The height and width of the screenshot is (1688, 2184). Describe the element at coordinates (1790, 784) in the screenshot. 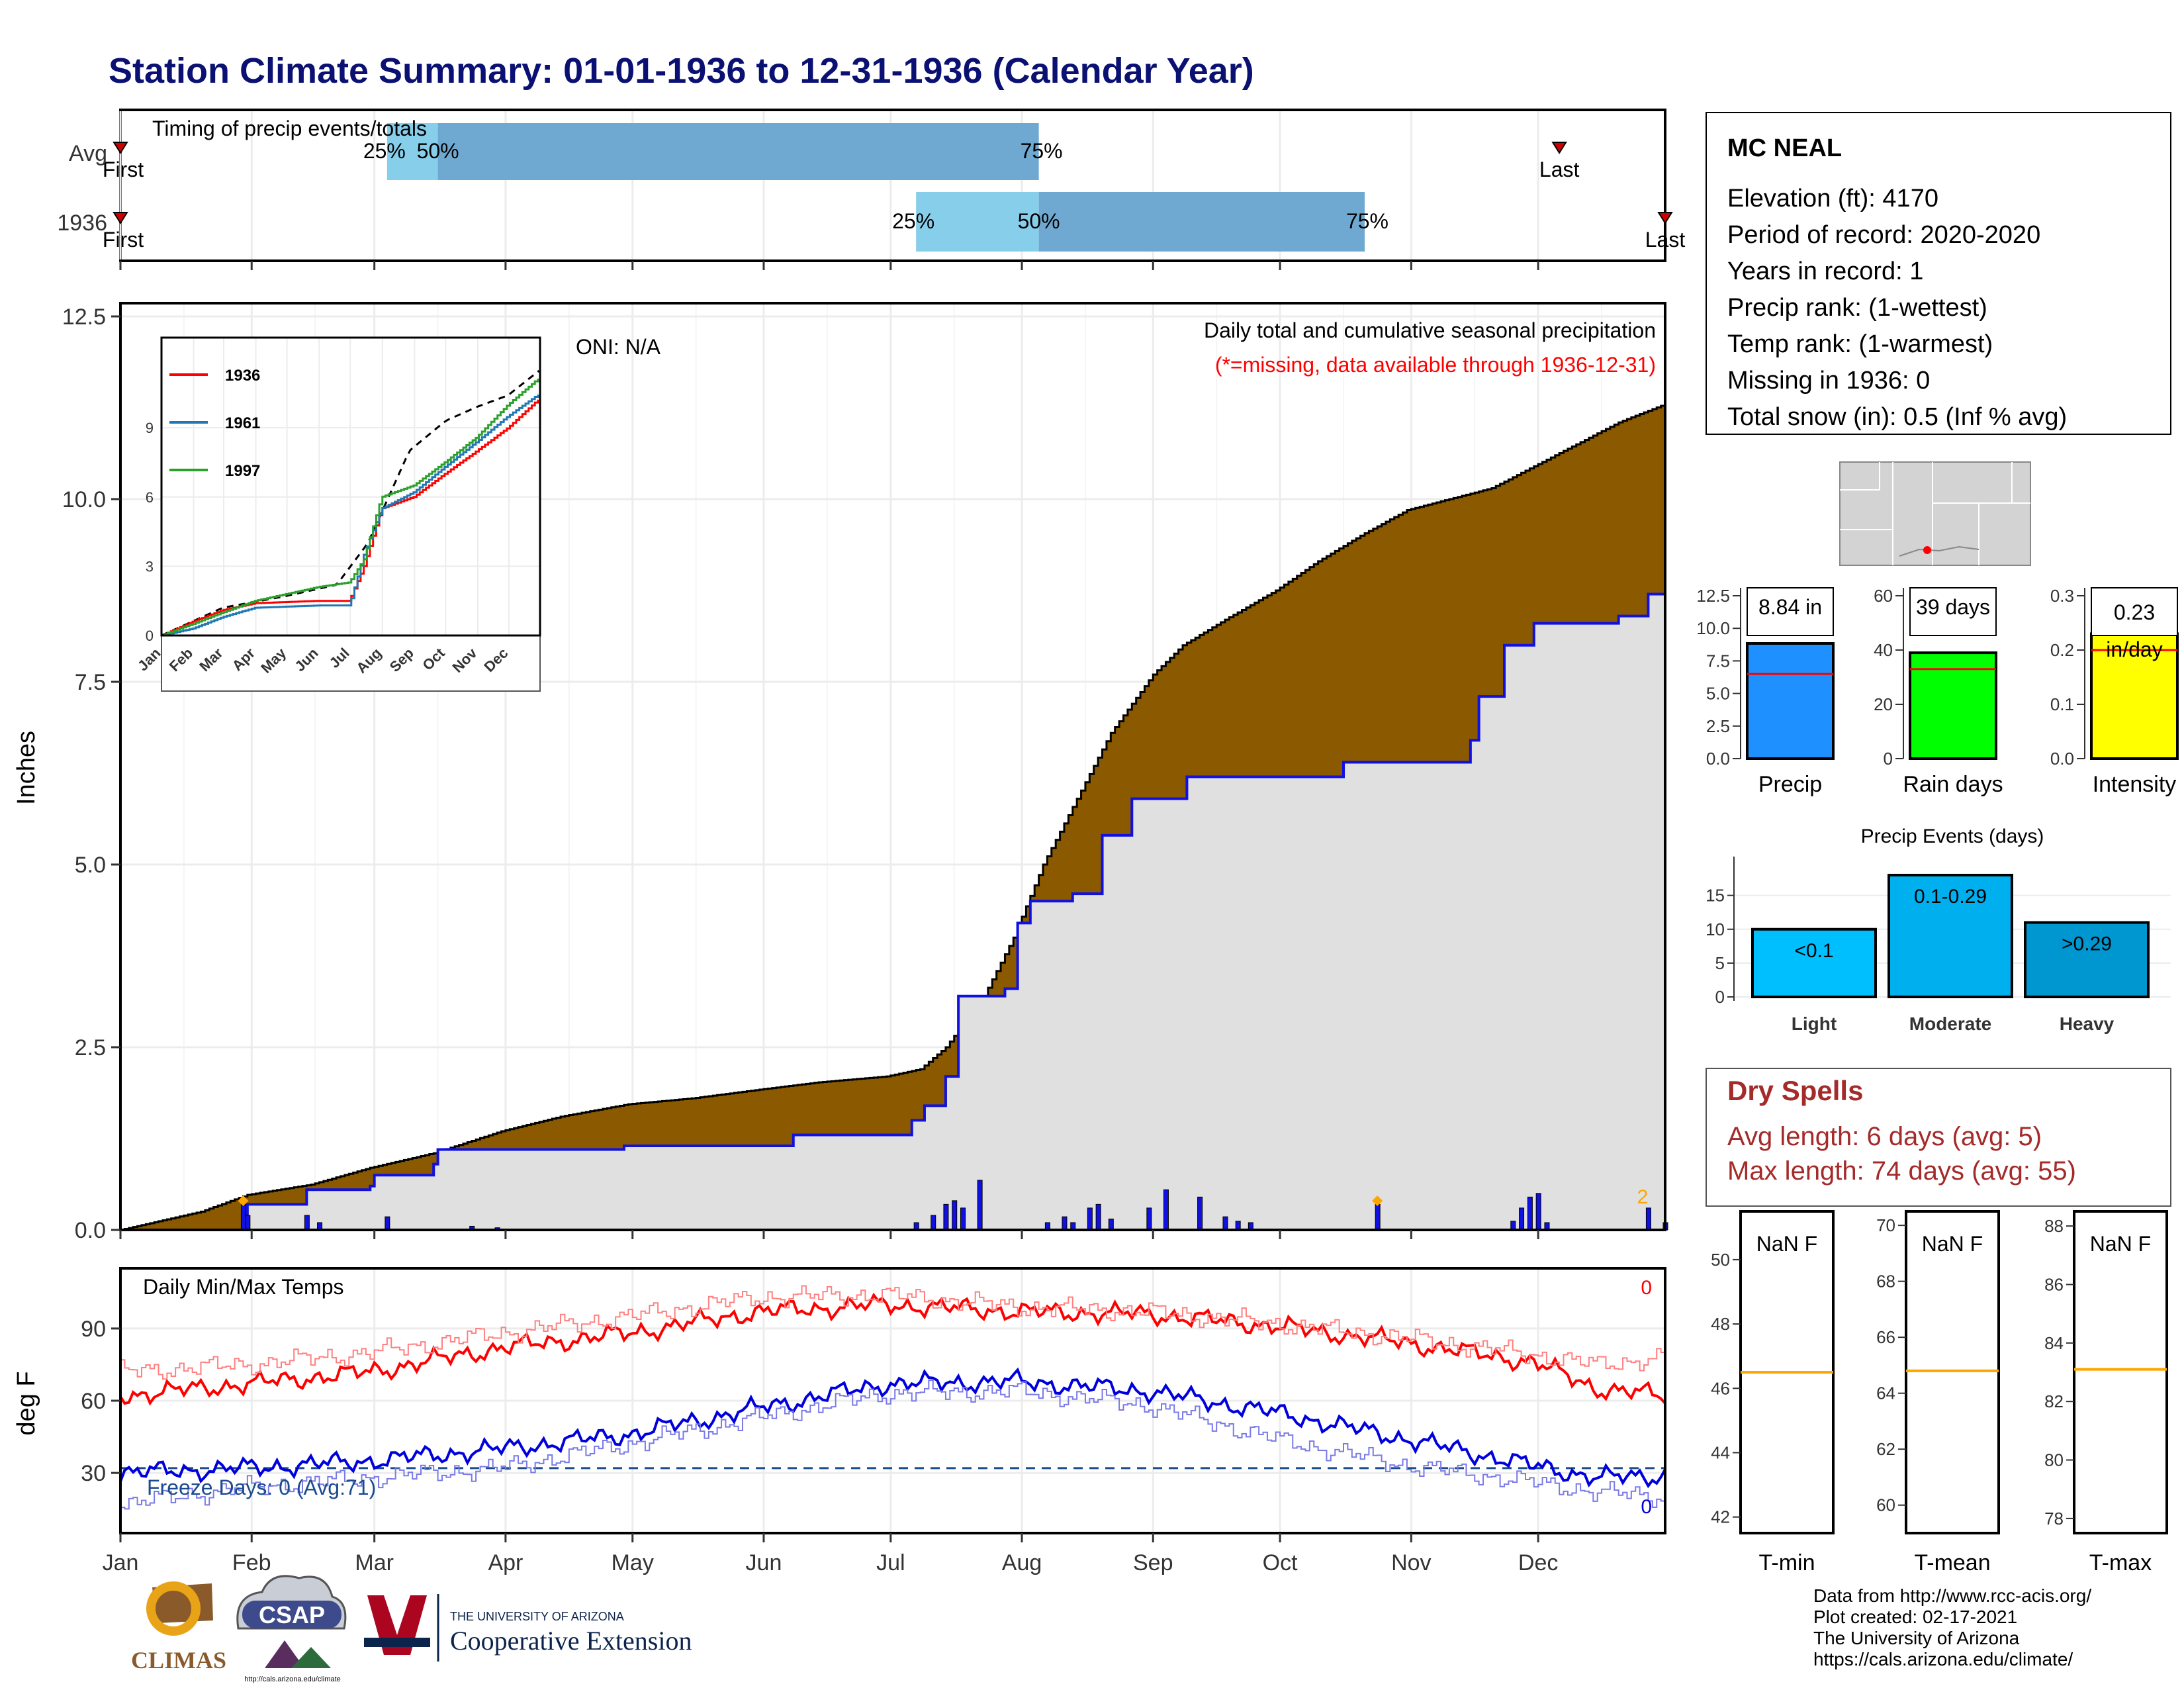

I see `summary-bar-label: Precip` at that location.